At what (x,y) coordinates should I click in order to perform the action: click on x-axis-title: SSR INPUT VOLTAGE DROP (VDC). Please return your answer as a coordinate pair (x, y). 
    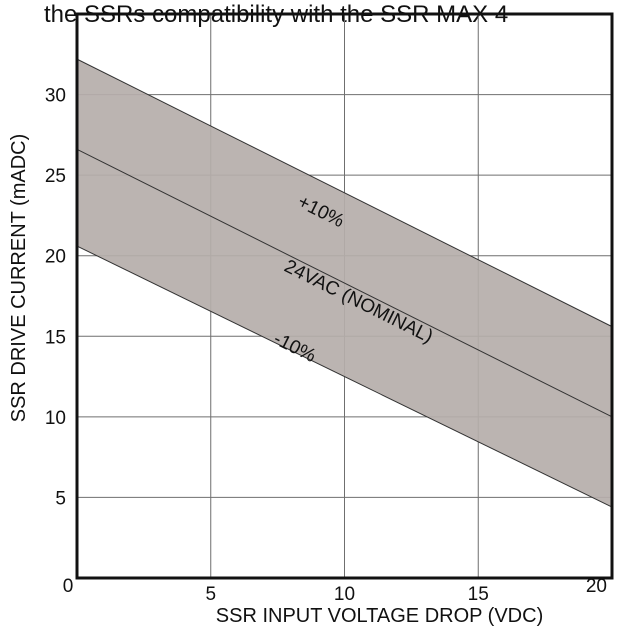
    Looking at the image, I should click on (379, 616).